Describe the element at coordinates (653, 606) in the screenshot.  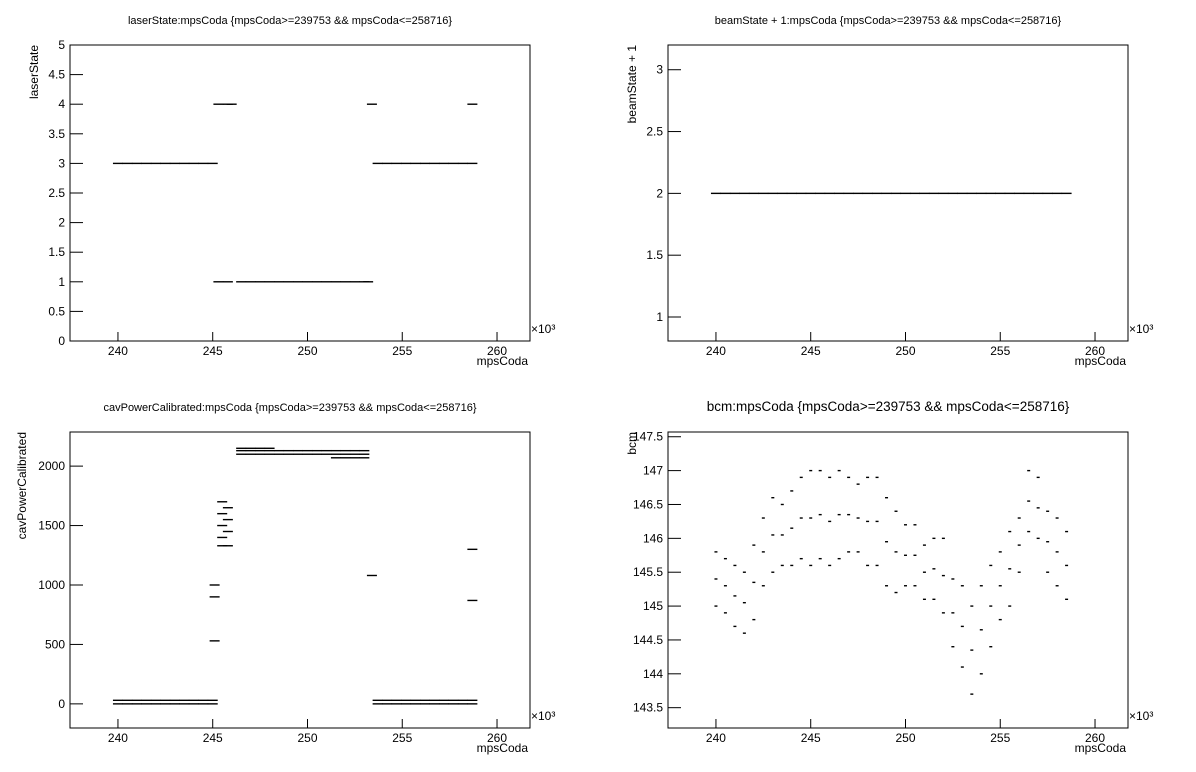
I see `y-tick-label: 145` at that location.